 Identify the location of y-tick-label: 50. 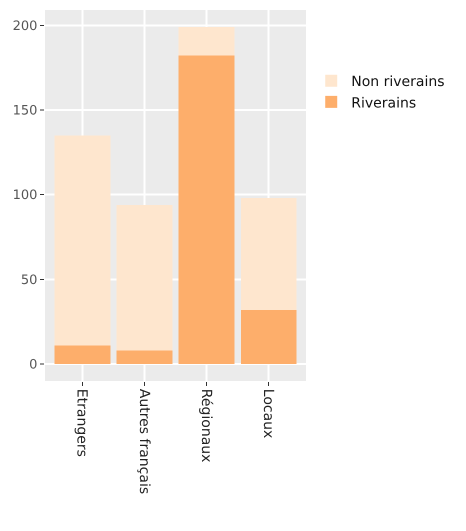
(29, 280).